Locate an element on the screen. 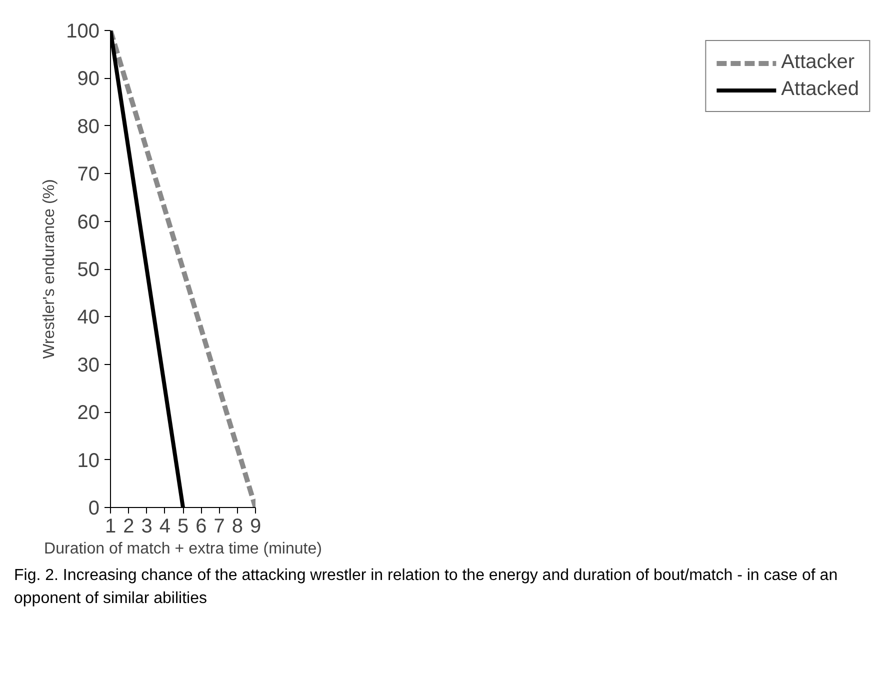  x-tick-label: 8 is located at coordinates (237, 527).